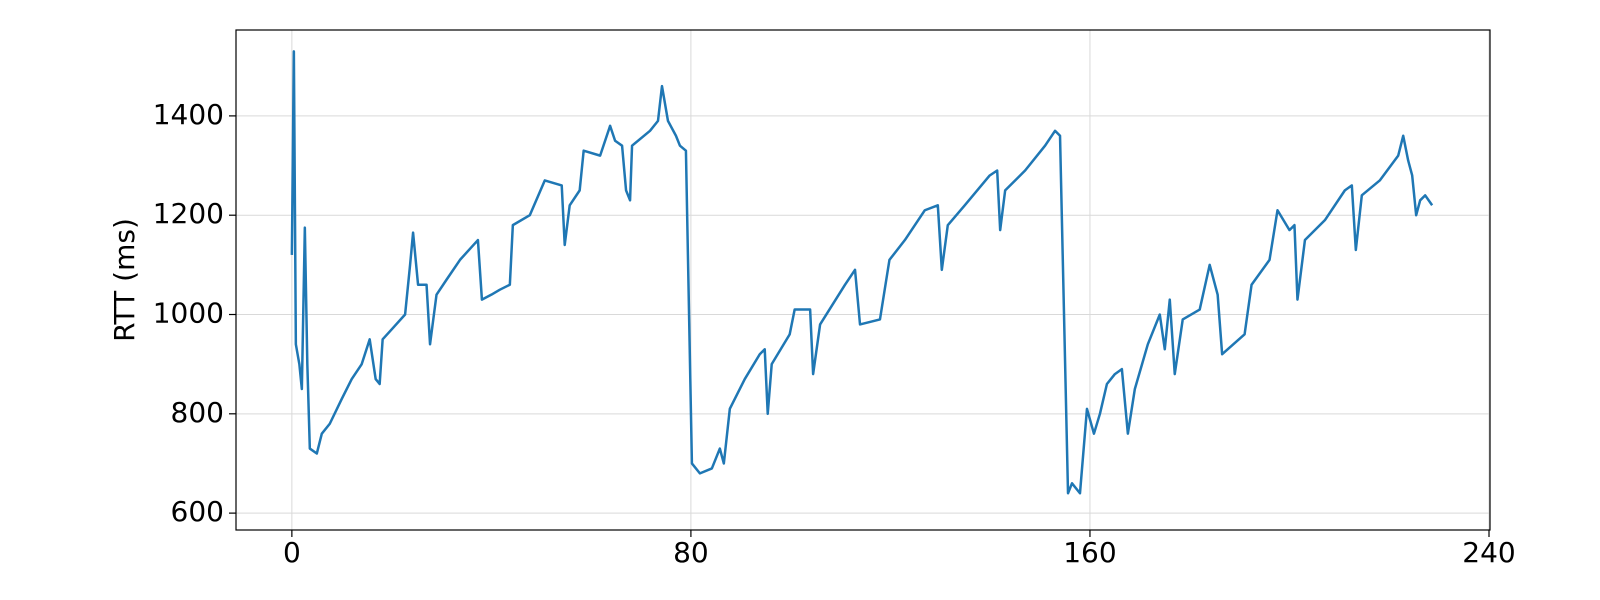 The image size is (1600, 600). I want to click on x-tick-label: 240, so click(1488, 552).